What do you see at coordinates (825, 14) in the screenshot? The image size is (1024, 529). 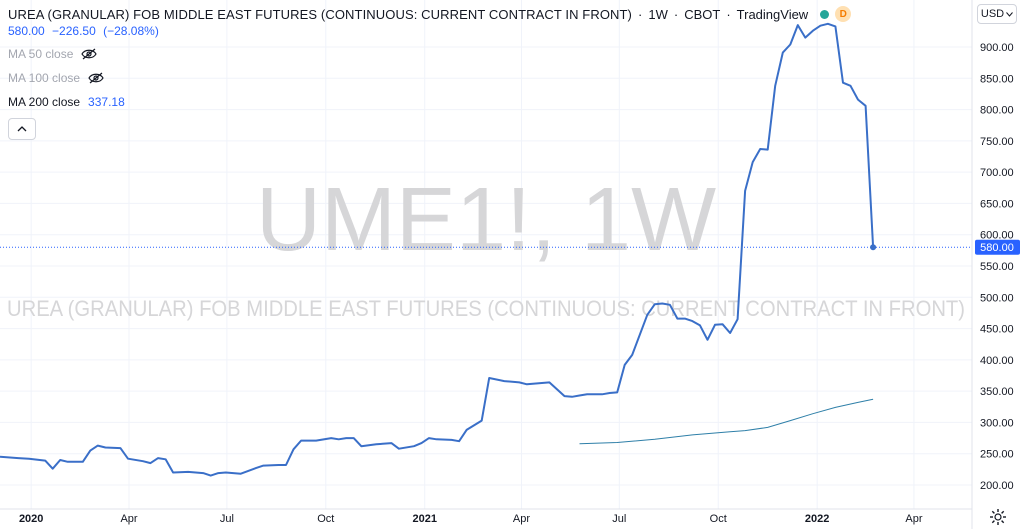 I see `market-status-icon` at bounding box center [825, 14].